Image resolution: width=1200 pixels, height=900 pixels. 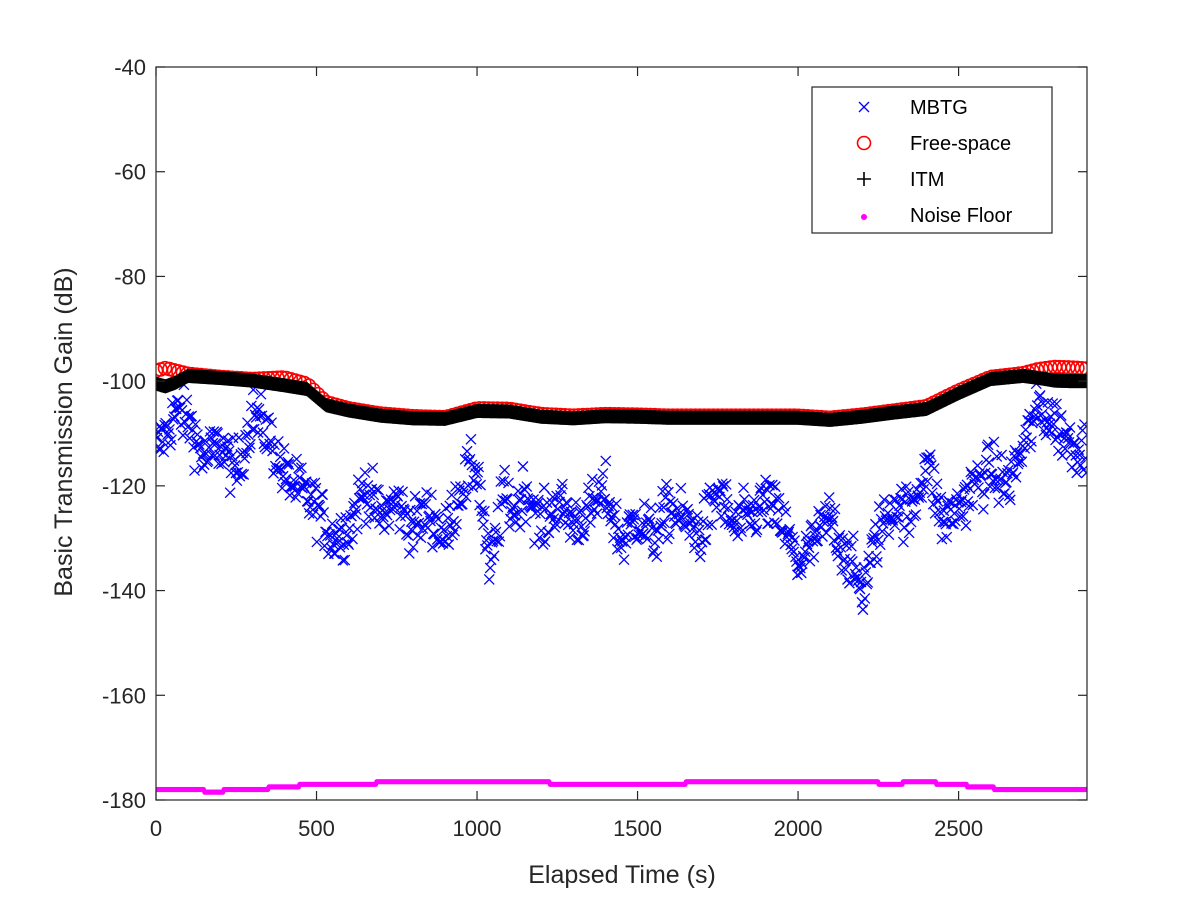 I want to click on legend-label: MBTG, so click(x=939, y=108).